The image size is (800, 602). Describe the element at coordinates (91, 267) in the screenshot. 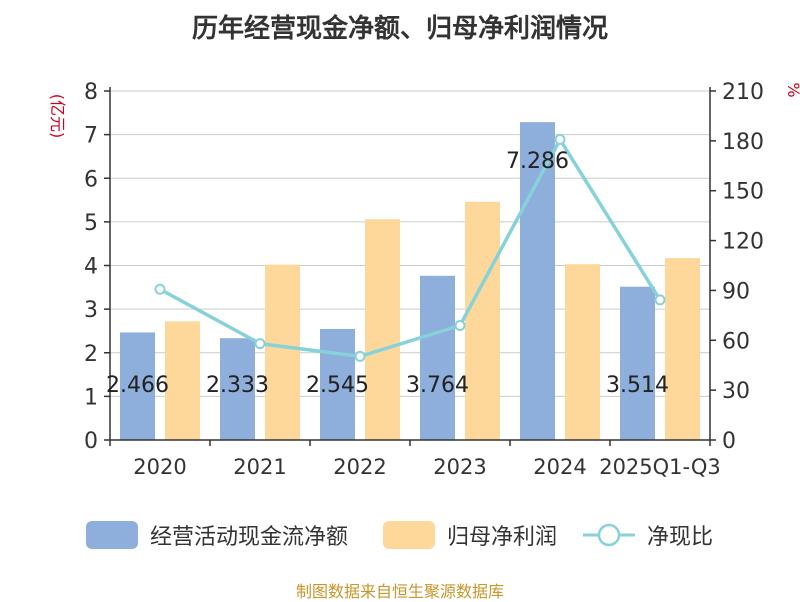

I see `y-tick-label: 4` at that location.